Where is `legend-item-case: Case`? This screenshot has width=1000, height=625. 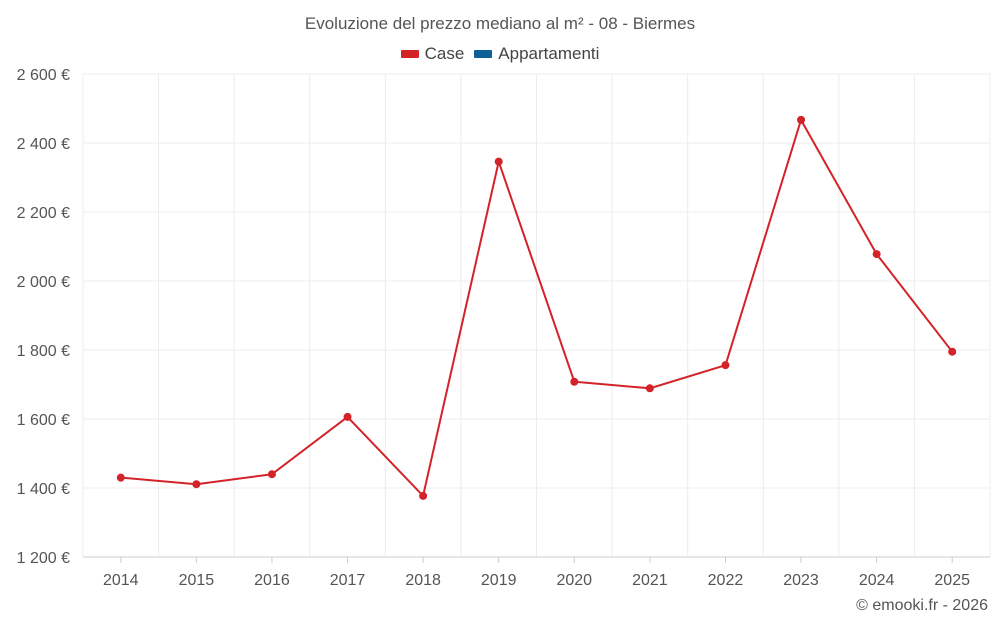
legend-item-case: Case is located at coordinates (432, 54).